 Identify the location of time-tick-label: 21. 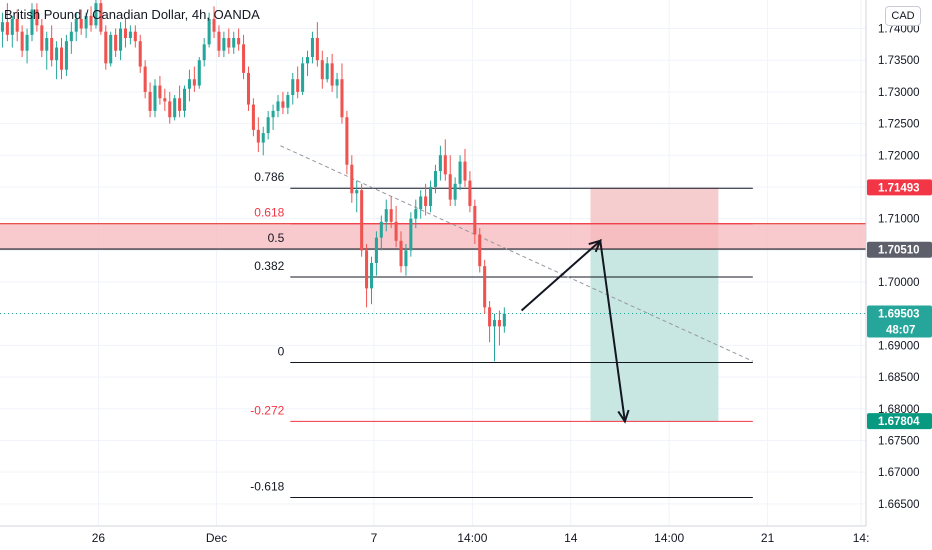
(768, 538).